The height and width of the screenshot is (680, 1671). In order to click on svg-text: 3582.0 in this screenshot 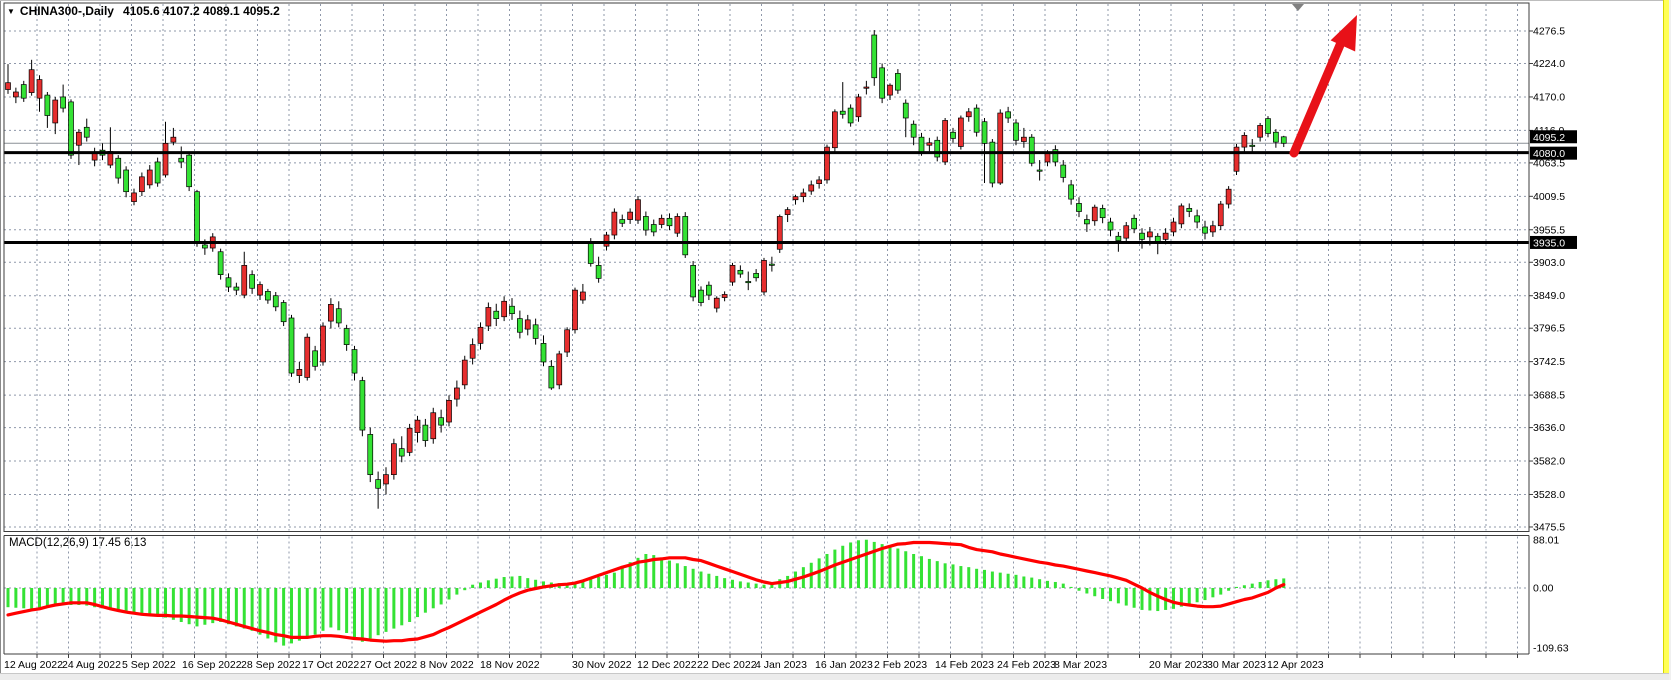, I will do `click(1549, 462)`.